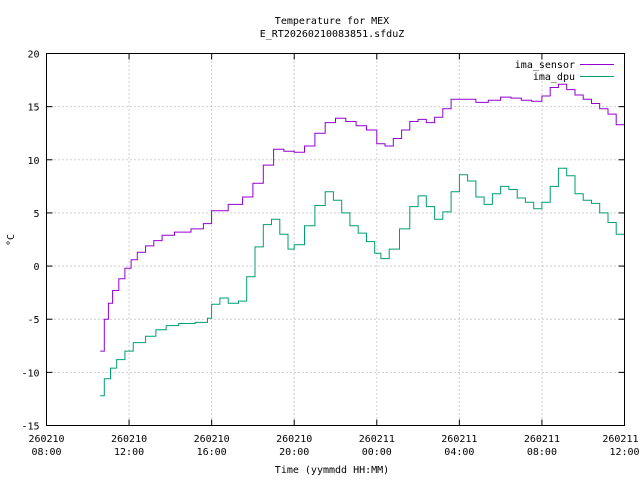 This screenshot has width=640, height=480. What do you see at coordinates (33, 161) in the screenshot?
I see `y-tick-label: 10` at bounding box center [33, 161].